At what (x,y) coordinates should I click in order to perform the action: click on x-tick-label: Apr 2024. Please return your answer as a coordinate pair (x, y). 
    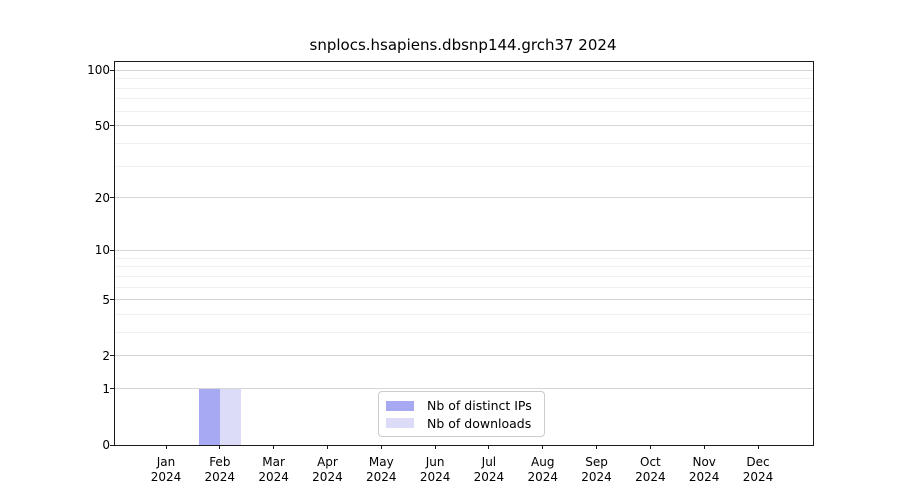
    Looking at the image, I should click on (327, 469).